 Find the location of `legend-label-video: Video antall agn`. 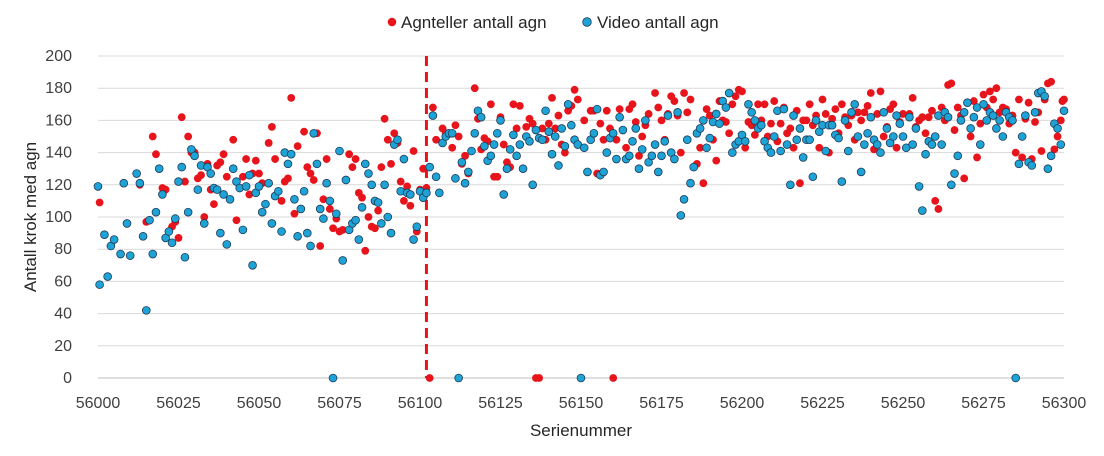

legend-label-video: Video antall agn is located at coordinates (658, 22).